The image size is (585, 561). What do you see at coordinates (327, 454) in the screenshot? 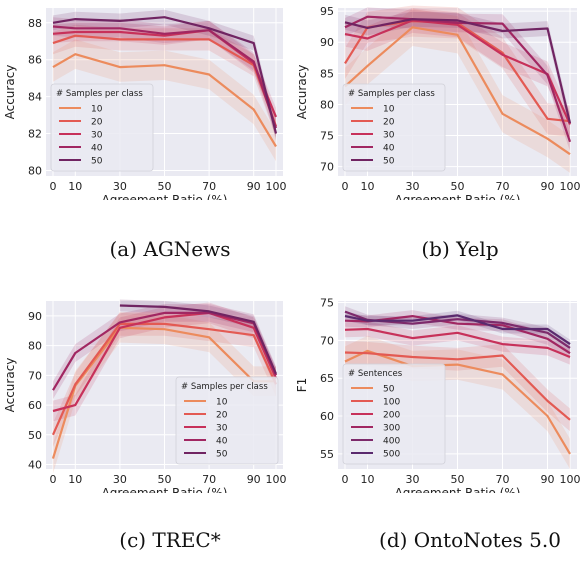
I see `y-tick-label: 55` at bounding box center [327, 454].